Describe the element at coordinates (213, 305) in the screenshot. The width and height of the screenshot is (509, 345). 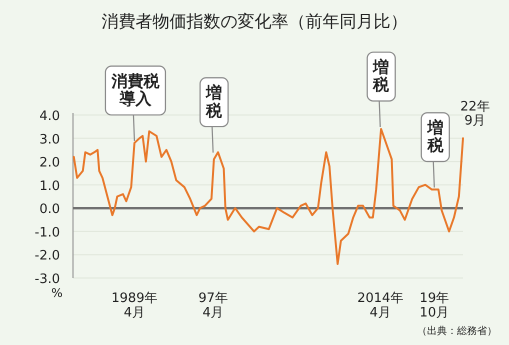
I see `x-tick-label: 97年4月` at that location.